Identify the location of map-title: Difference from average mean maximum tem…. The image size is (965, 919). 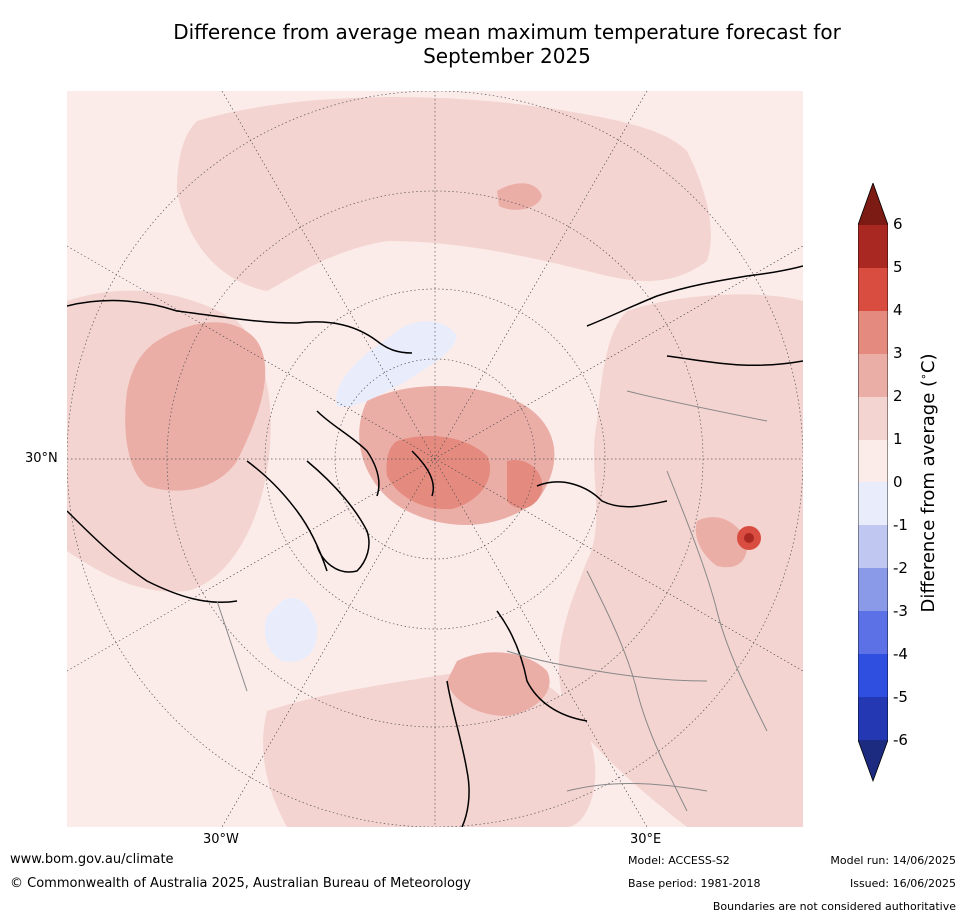
(482, 44).